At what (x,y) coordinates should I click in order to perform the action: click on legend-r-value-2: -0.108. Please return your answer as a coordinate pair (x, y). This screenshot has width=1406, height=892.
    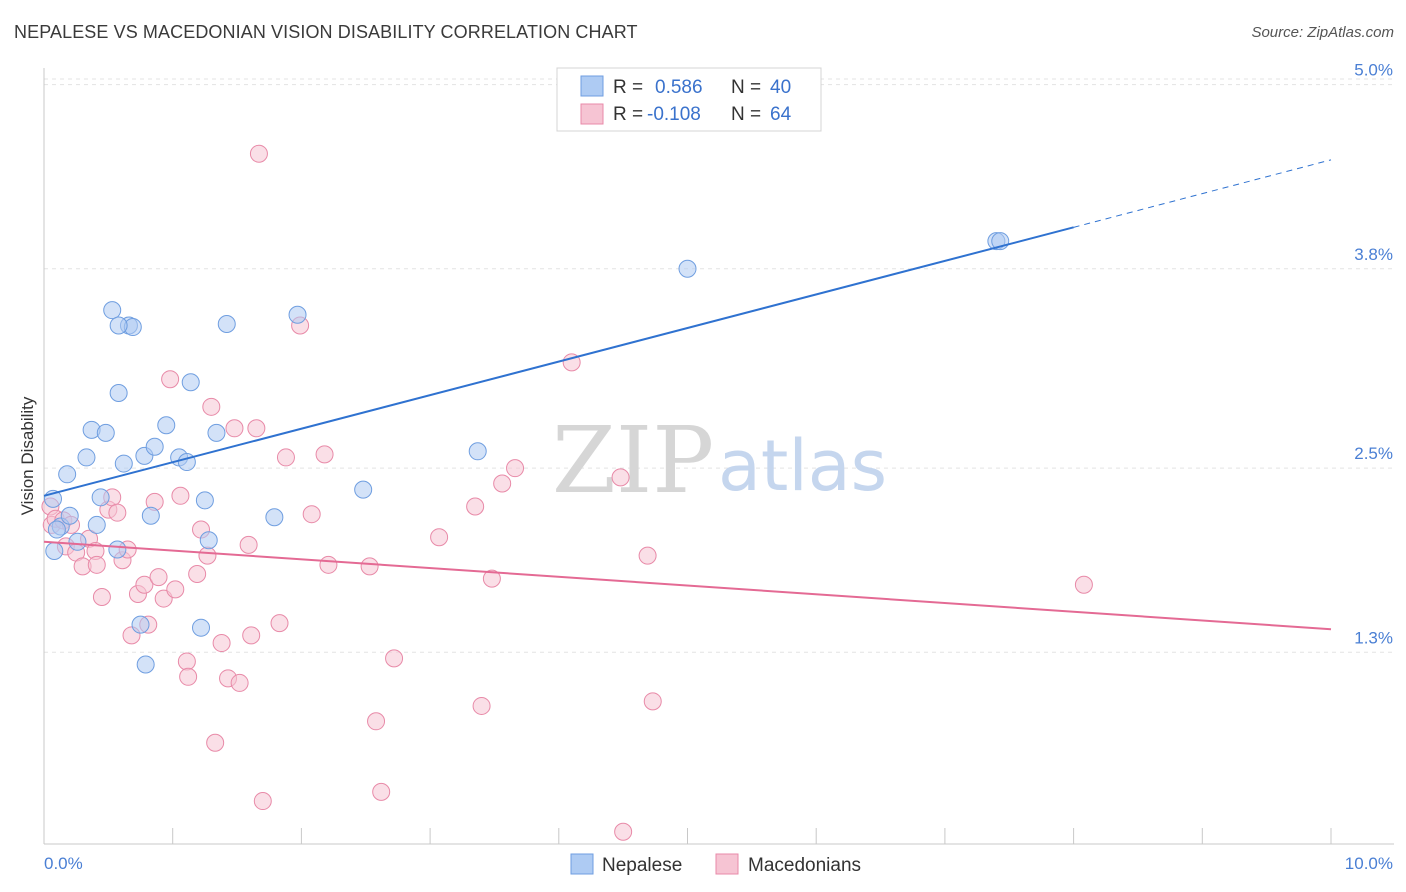
    Looking at the image, I should click on (674, 114).